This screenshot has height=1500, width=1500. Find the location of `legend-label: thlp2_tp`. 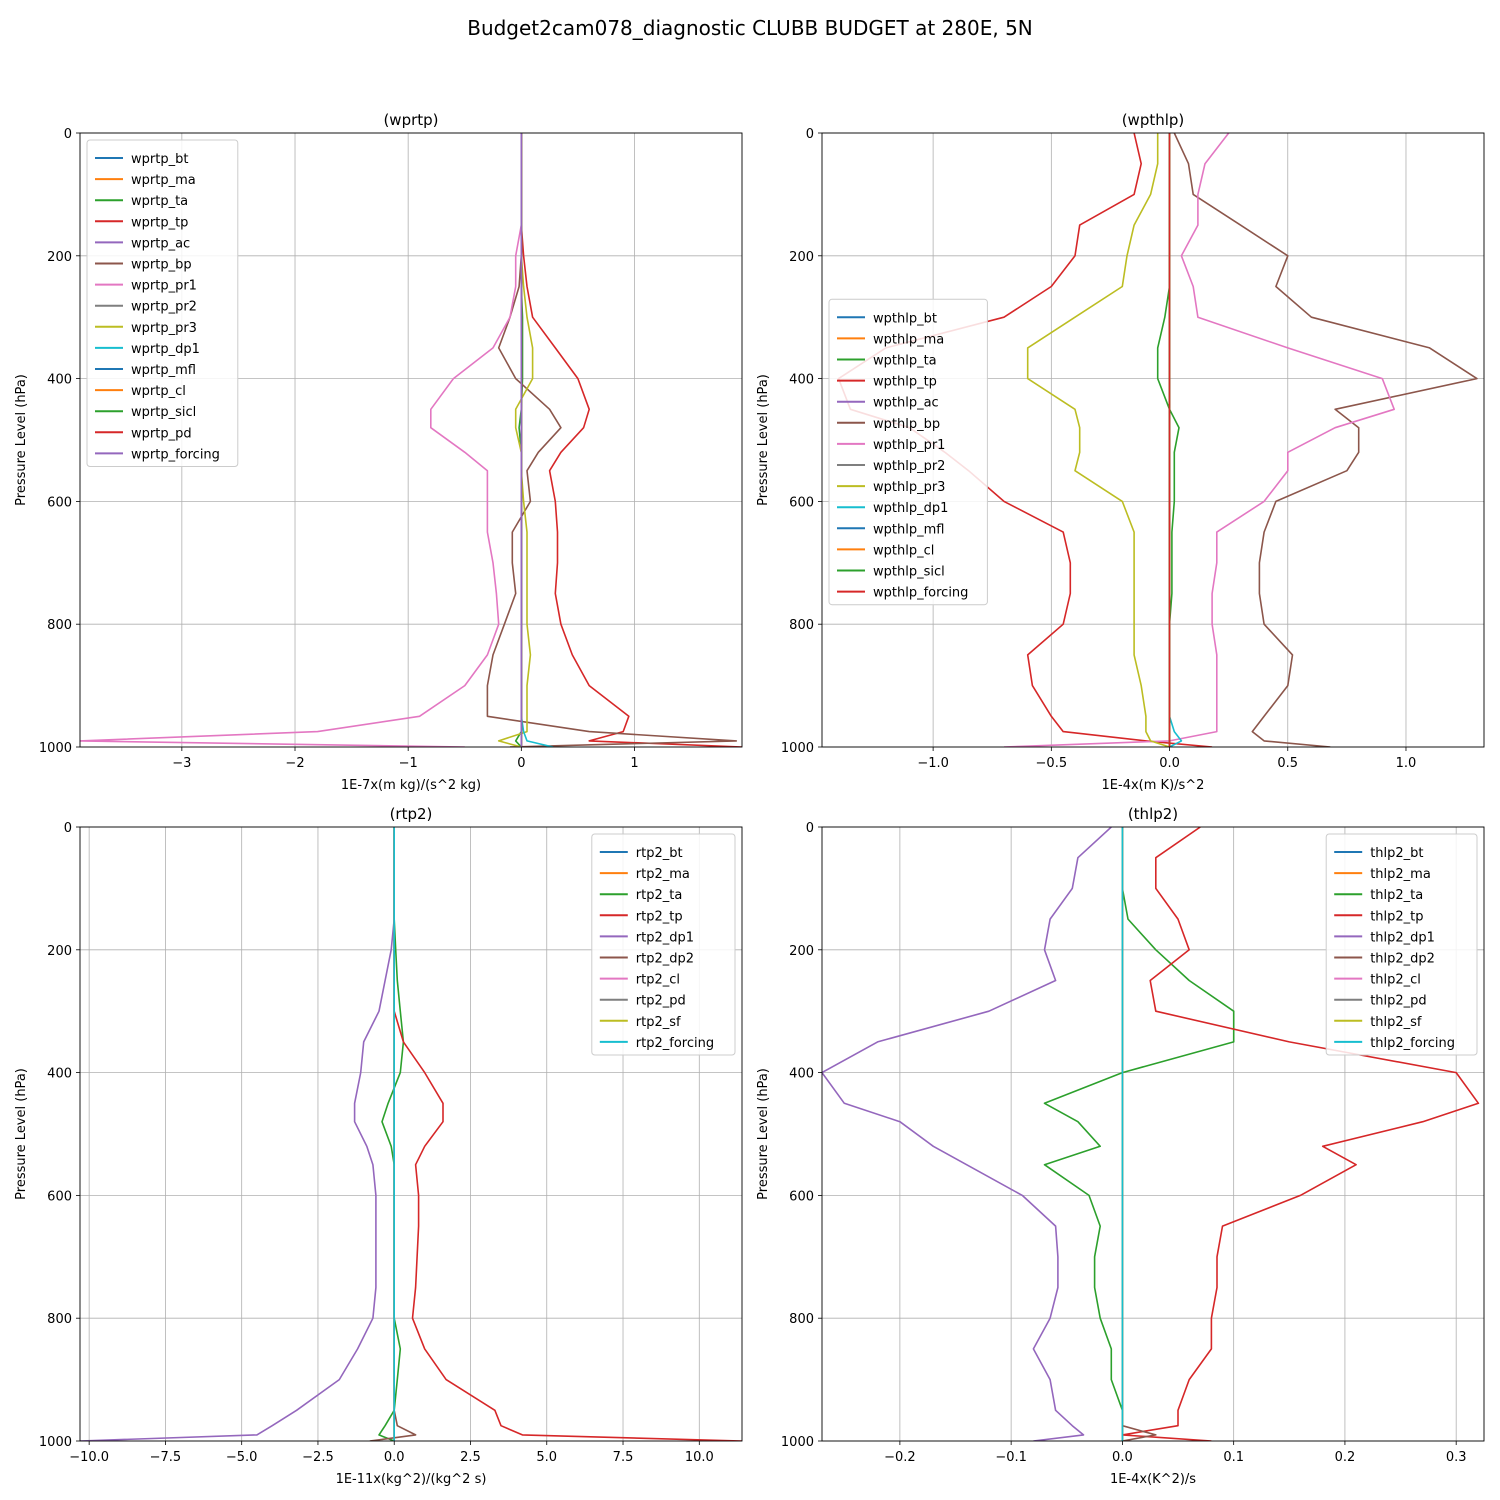

legend-label: thlp2_tp is located at coordinates (1396, 916).